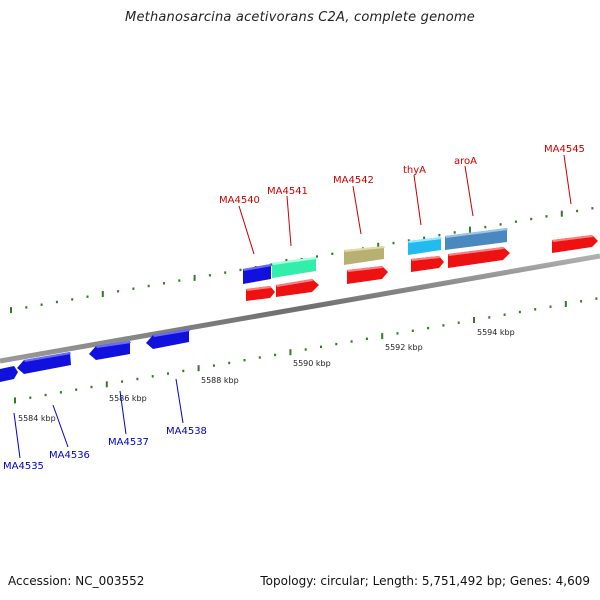 The image size is (600, 600). I want to click on leader-lines-reverse, so click(98, 418).